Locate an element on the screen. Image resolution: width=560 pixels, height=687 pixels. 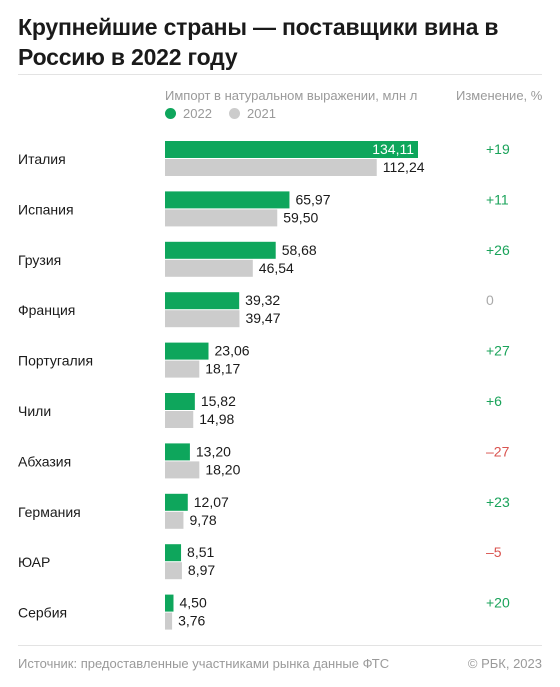
data-label-2022: 39,32 is located at coordinates (262, 300).